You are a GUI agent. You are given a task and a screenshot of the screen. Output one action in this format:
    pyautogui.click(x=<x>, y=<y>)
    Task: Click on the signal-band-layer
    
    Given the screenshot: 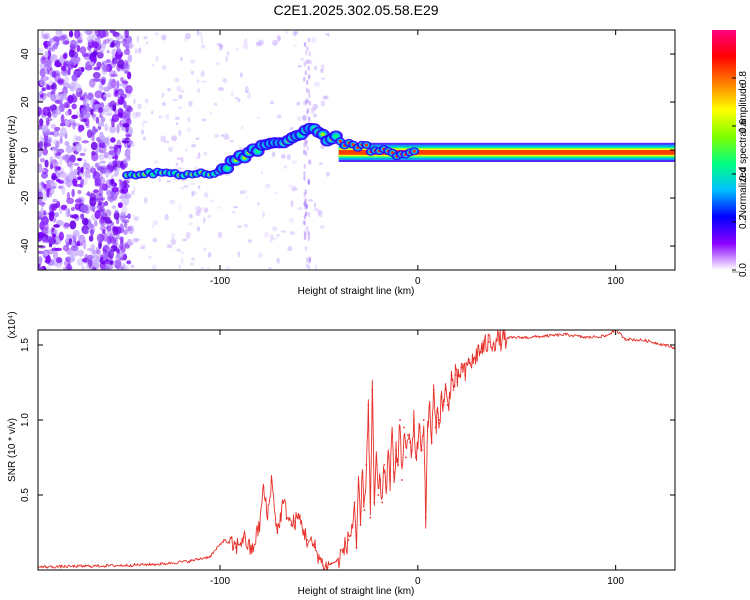 What is the action you would take?
    pyautogui.click(x=506, y=152)
    